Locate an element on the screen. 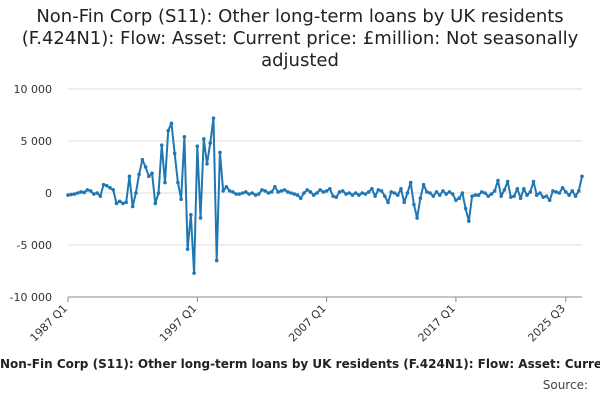 The image size is (600, 400). x-tick-label: 1987 Q1 is located at coordinates (49, 323).